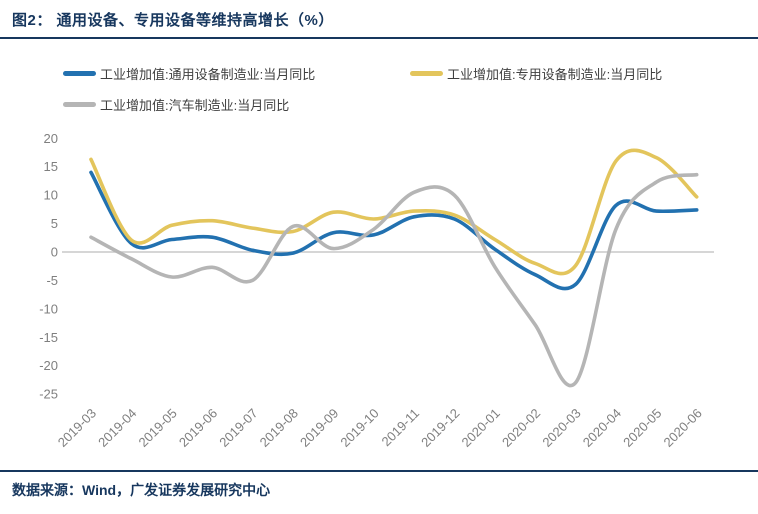 This screenshot has height=514, width=758. I want to click on x-tick-label: 2020-02, so click(521, 428).